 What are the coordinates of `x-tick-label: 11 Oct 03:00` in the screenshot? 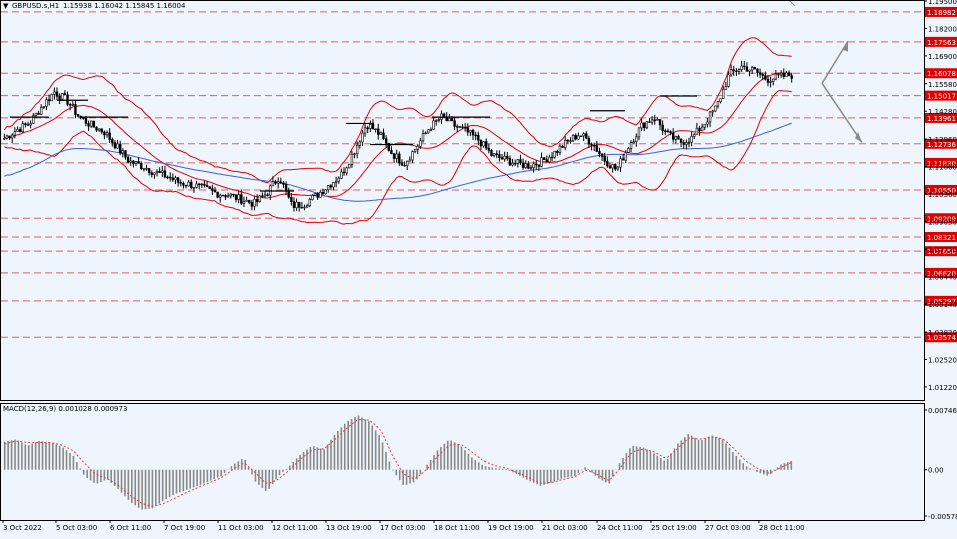 It's located at (241, 528).